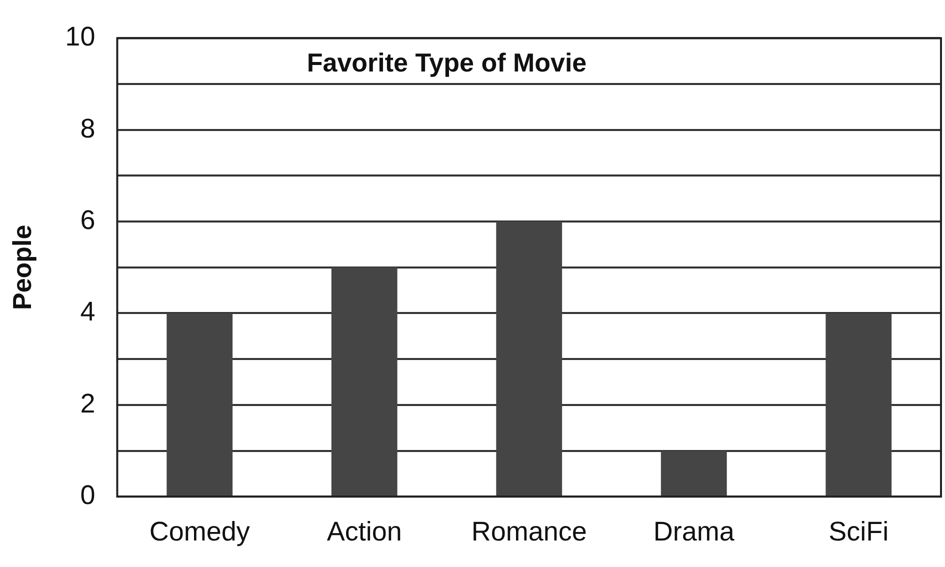 This screenshot has height=567, width=945. Describe the element at coordinates (858, 531) in the screenshot. I see `x-tick-label: SciFi` at that location.